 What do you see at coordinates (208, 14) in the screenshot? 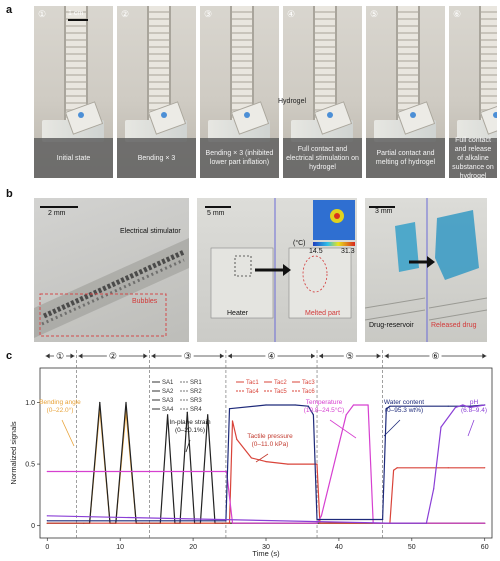
I see `stage-number: ③` at bounding box center [208, 14].